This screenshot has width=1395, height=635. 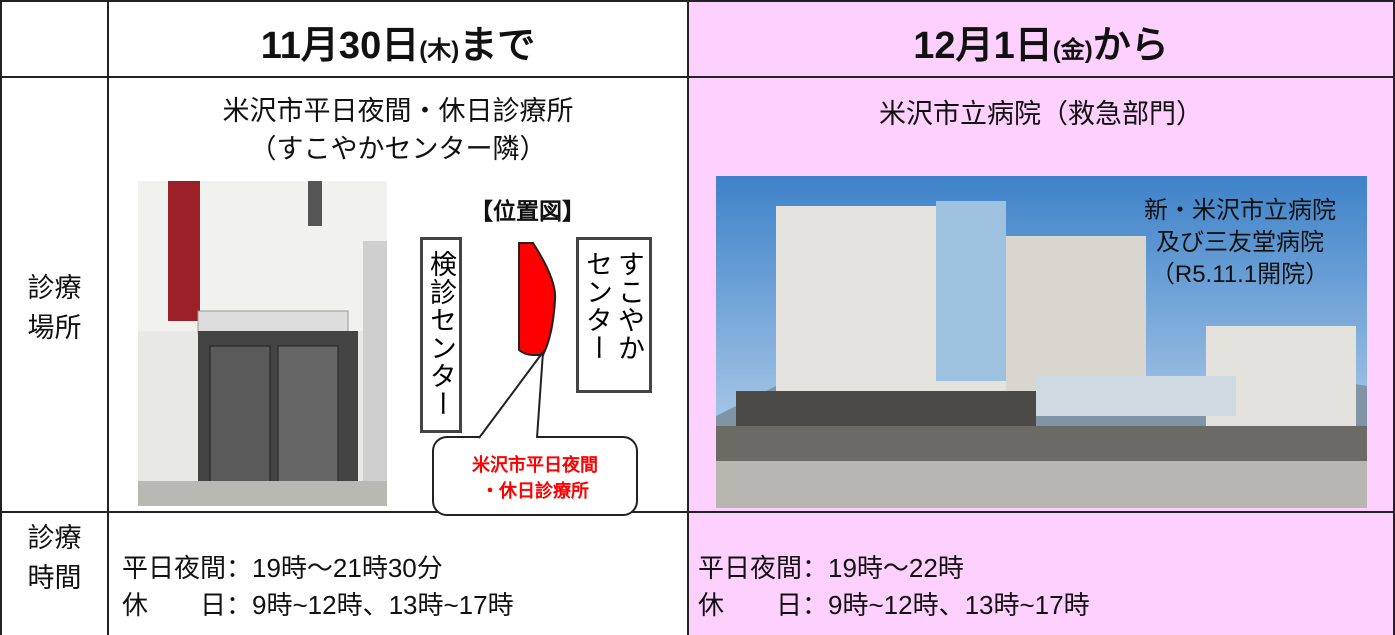 I want to click on row-label: 診療 時間, so click(x=54, y=558).